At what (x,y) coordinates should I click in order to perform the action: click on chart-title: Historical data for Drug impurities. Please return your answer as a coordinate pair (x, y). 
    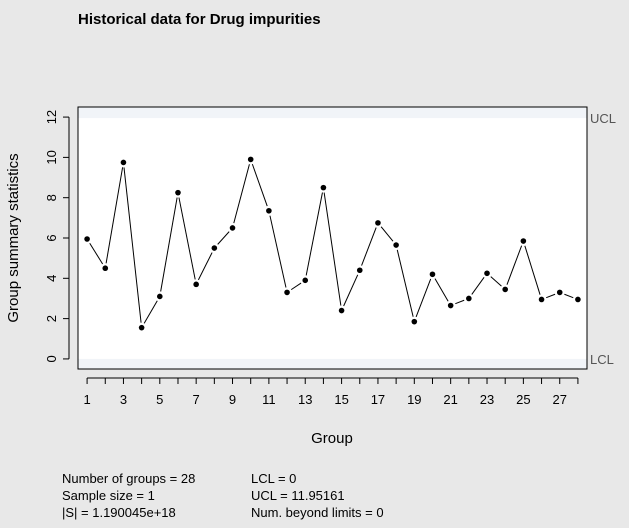
    Looking at the image, I should click on (199, 19).